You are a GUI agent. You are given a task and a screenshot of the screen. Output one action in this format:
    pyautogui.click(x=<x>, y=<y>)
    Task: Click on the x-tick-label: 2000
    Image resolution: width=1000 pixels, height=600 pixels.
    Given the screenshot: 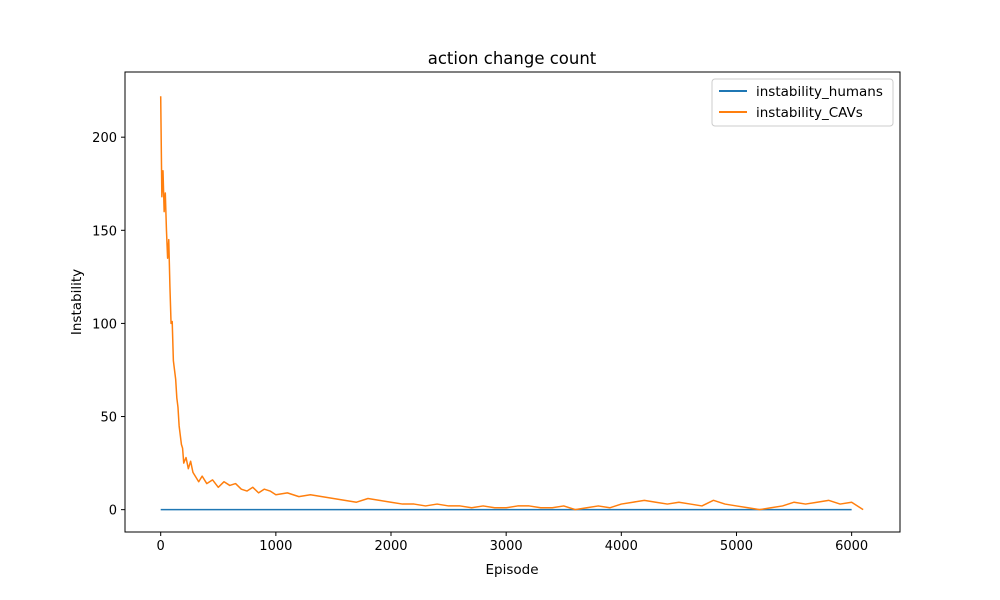 What is the action you would take?
    pyautogui.click(x=390, y=546)
    